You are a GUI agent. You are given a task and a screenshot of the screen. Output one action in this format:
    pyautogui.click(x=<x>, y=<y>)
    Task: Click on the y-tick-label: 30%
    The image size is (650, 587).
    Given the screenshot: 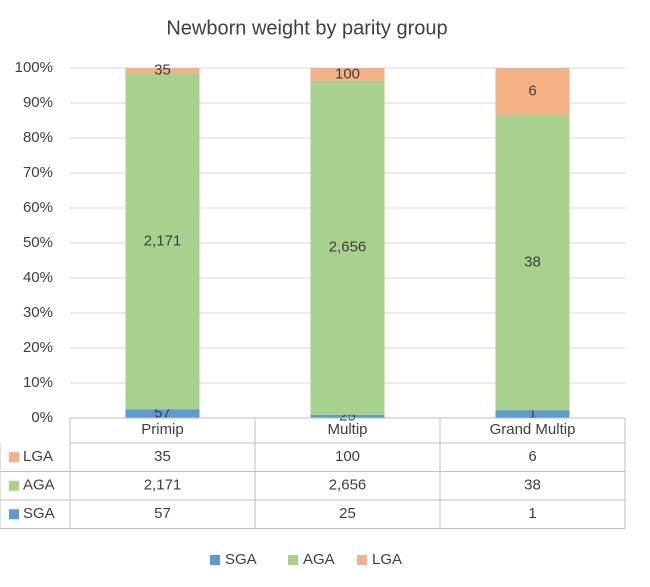 What is the action you would take?
    pyautogui.click(x=38, y=312)
    